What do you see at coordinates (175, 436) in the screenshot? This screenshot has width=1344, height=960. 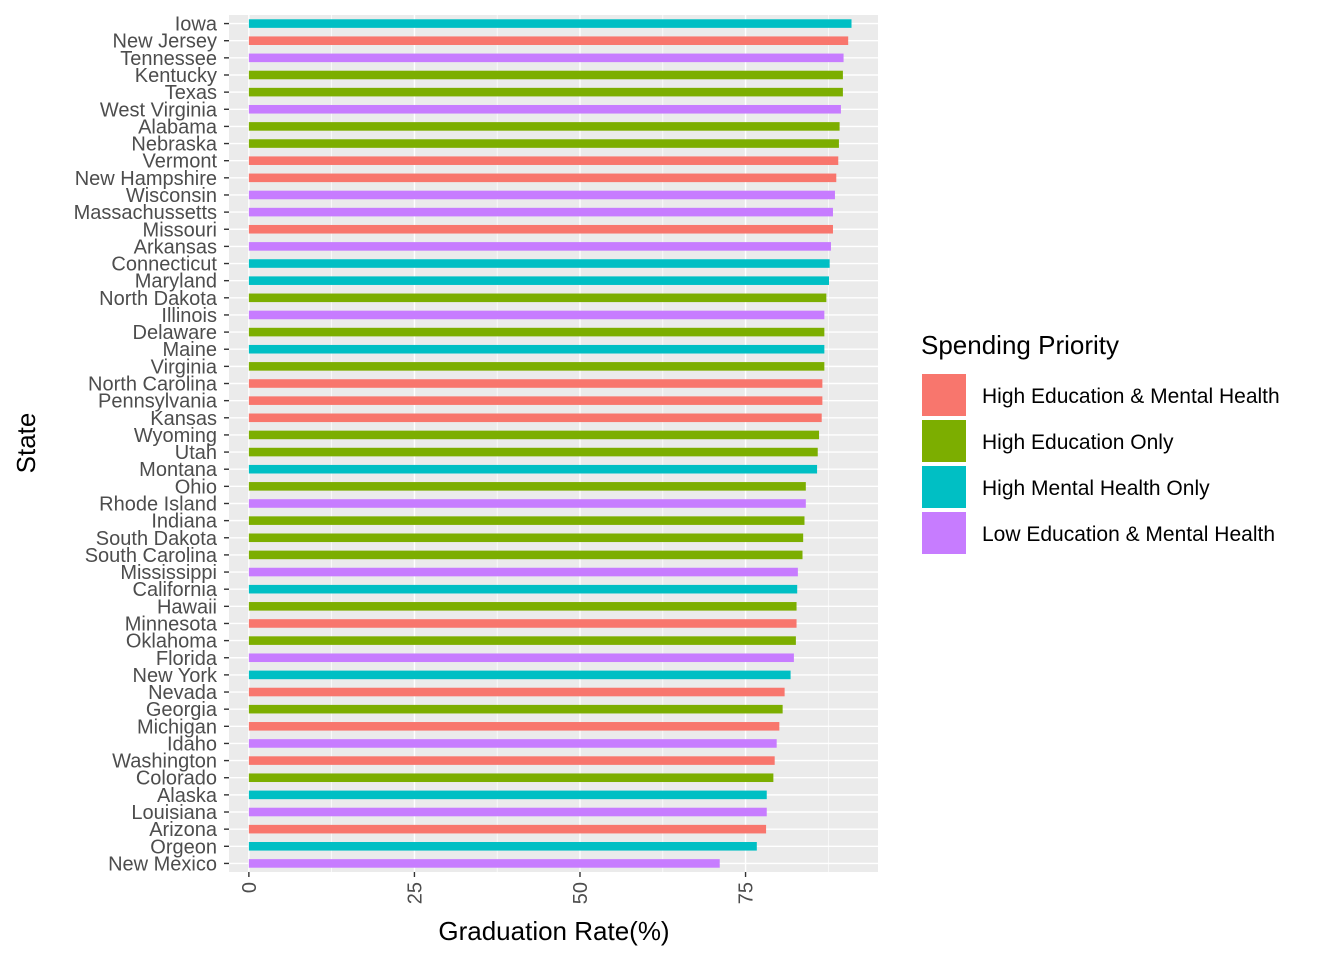 I see `y-tick-label: Wyoming` at bounding box center [175, 436].